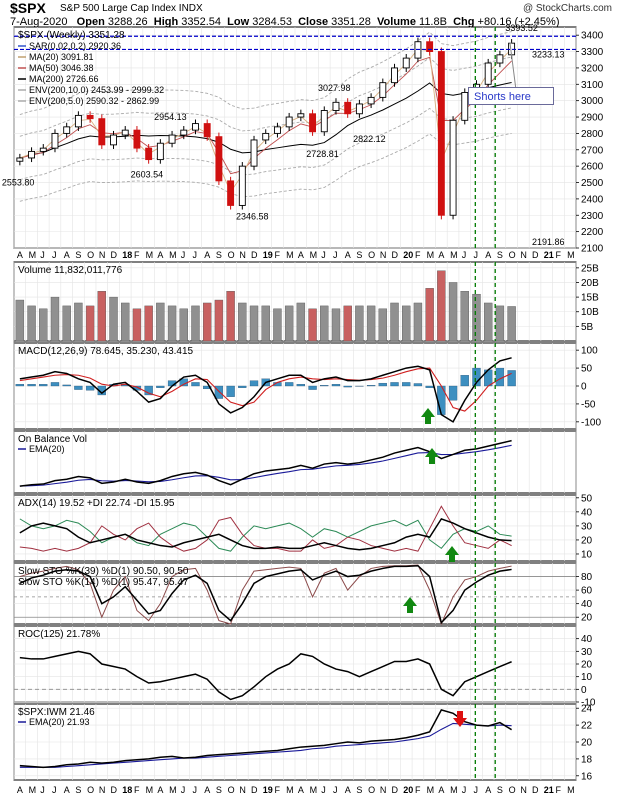  I want to click on price-legend-entry: ENV(200,10.0) 2453.99 - 2999.32, so click(96, 90).